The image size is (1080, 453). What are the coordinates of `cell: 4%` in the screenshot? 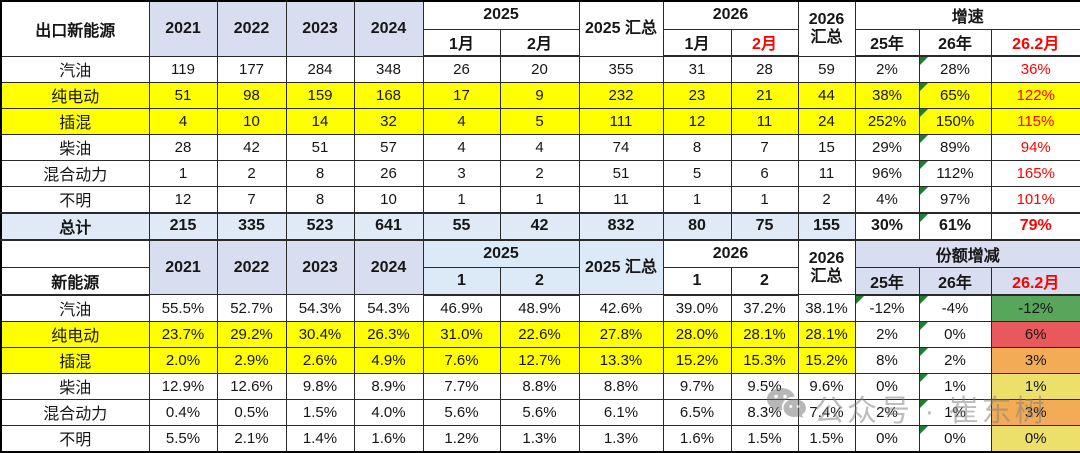 It's located at (887, 199).